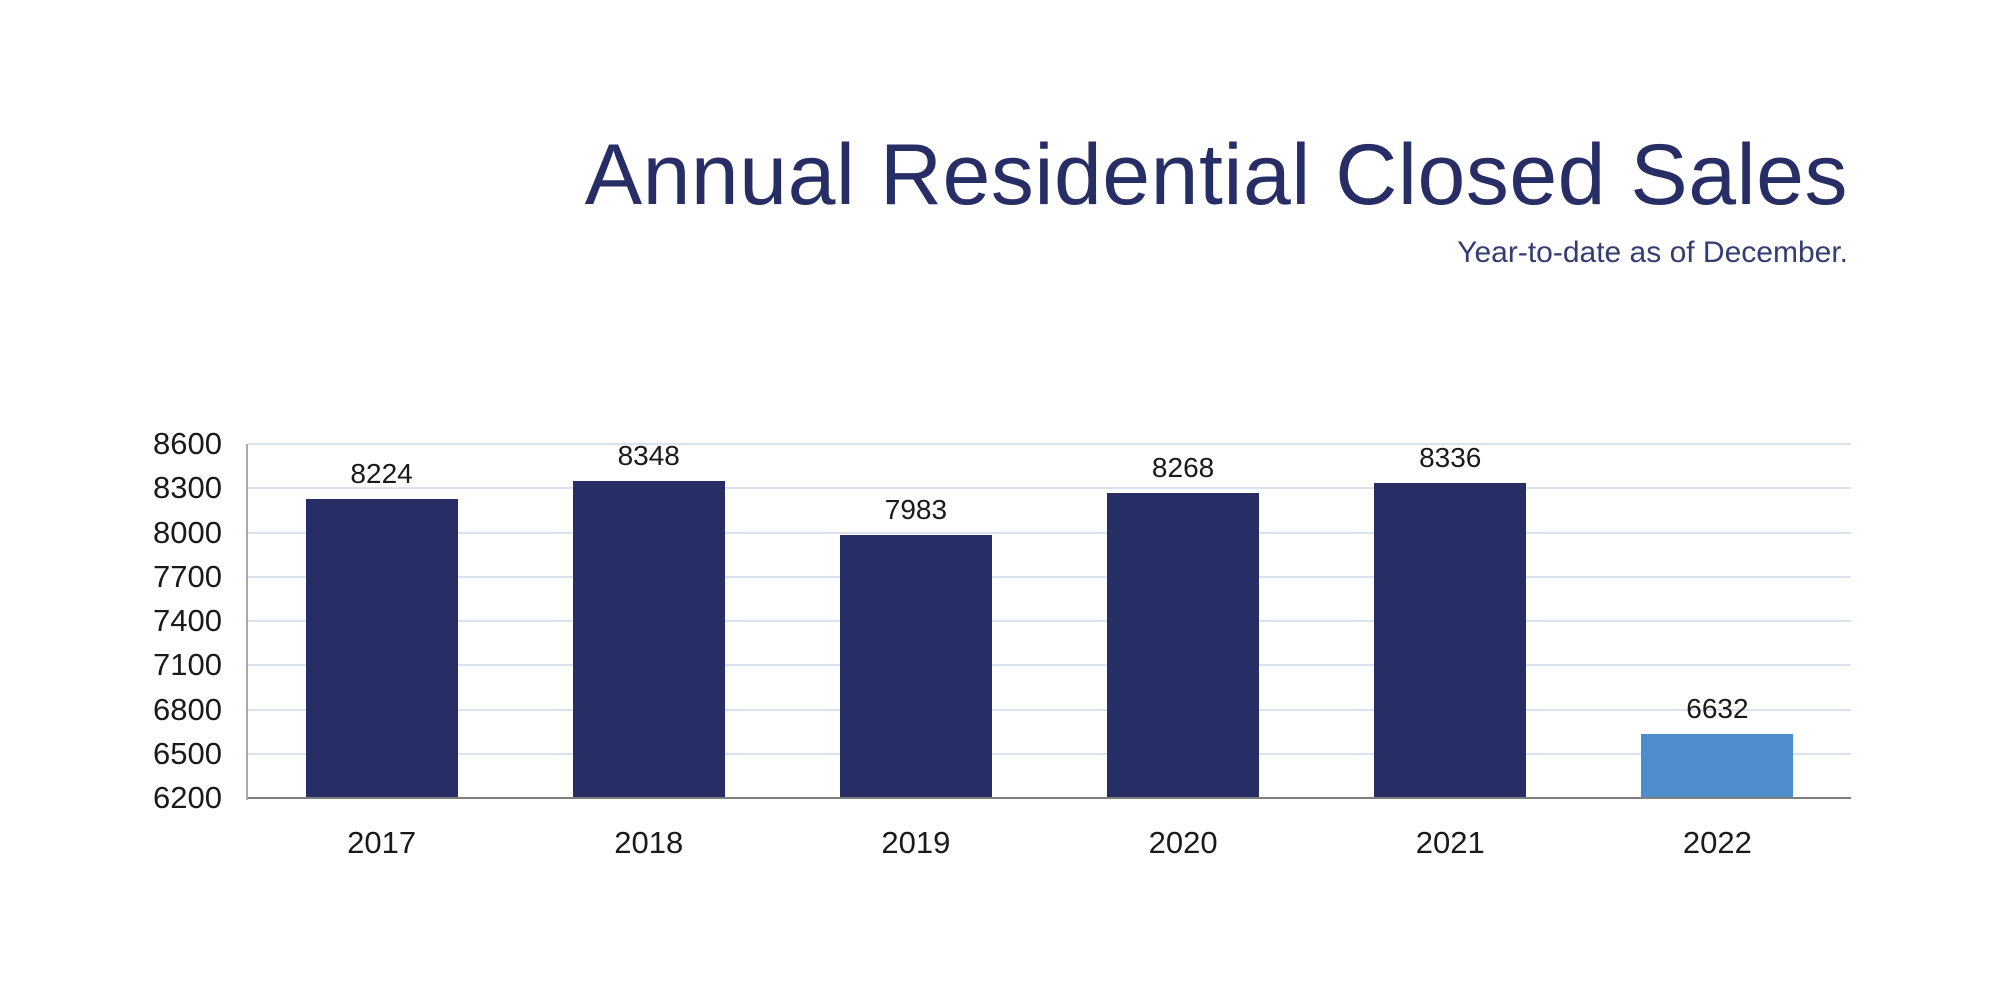  I want to click on bar-value-label: 8348, so click(648, 456).